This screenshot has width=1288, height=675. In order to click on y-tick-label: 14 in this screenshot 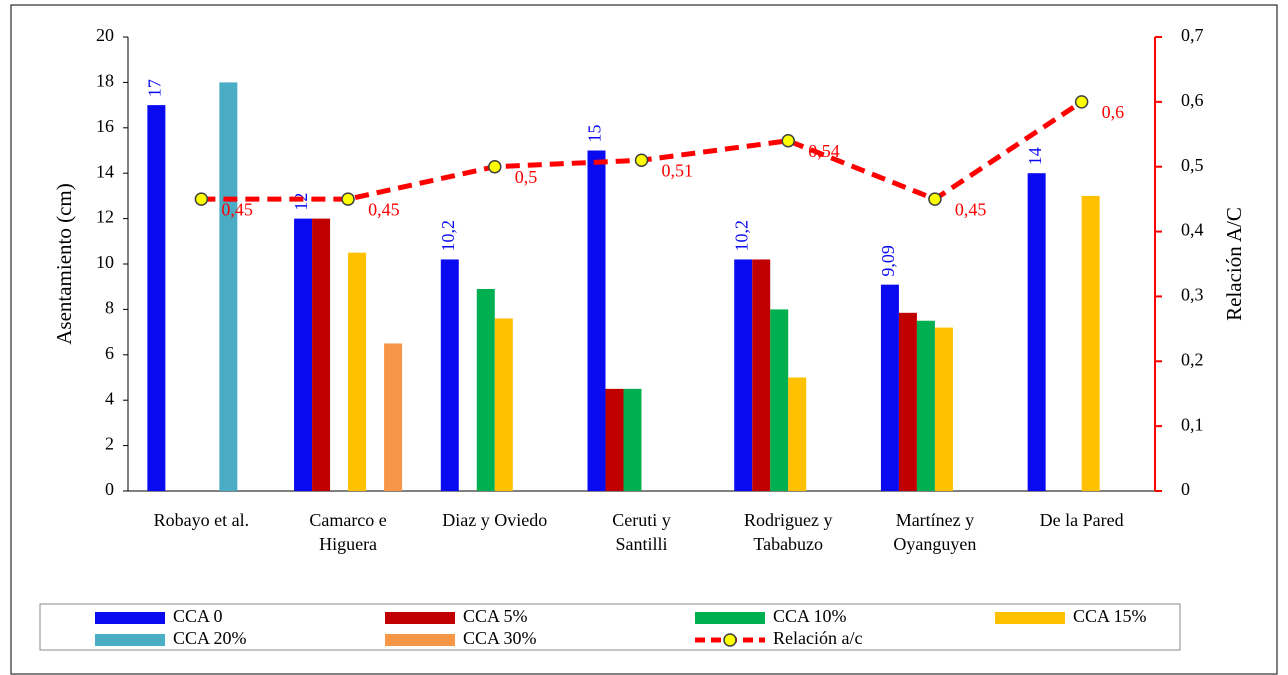, I will do `click(105, 171)`.